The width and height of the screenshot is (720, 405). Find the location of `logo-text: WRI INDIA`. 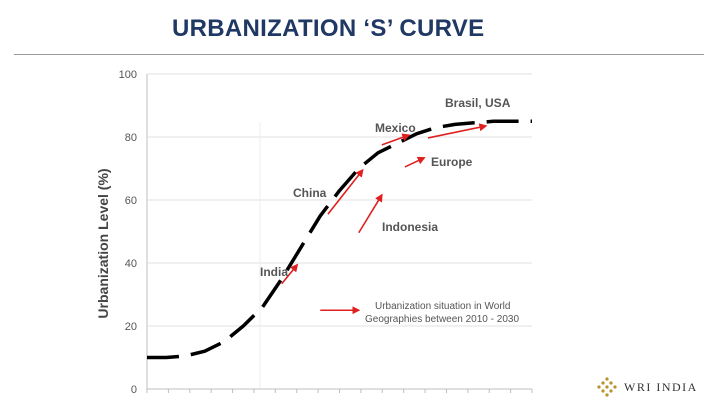

logo-text: WRI INDIA is located at coordinates (661, 386).